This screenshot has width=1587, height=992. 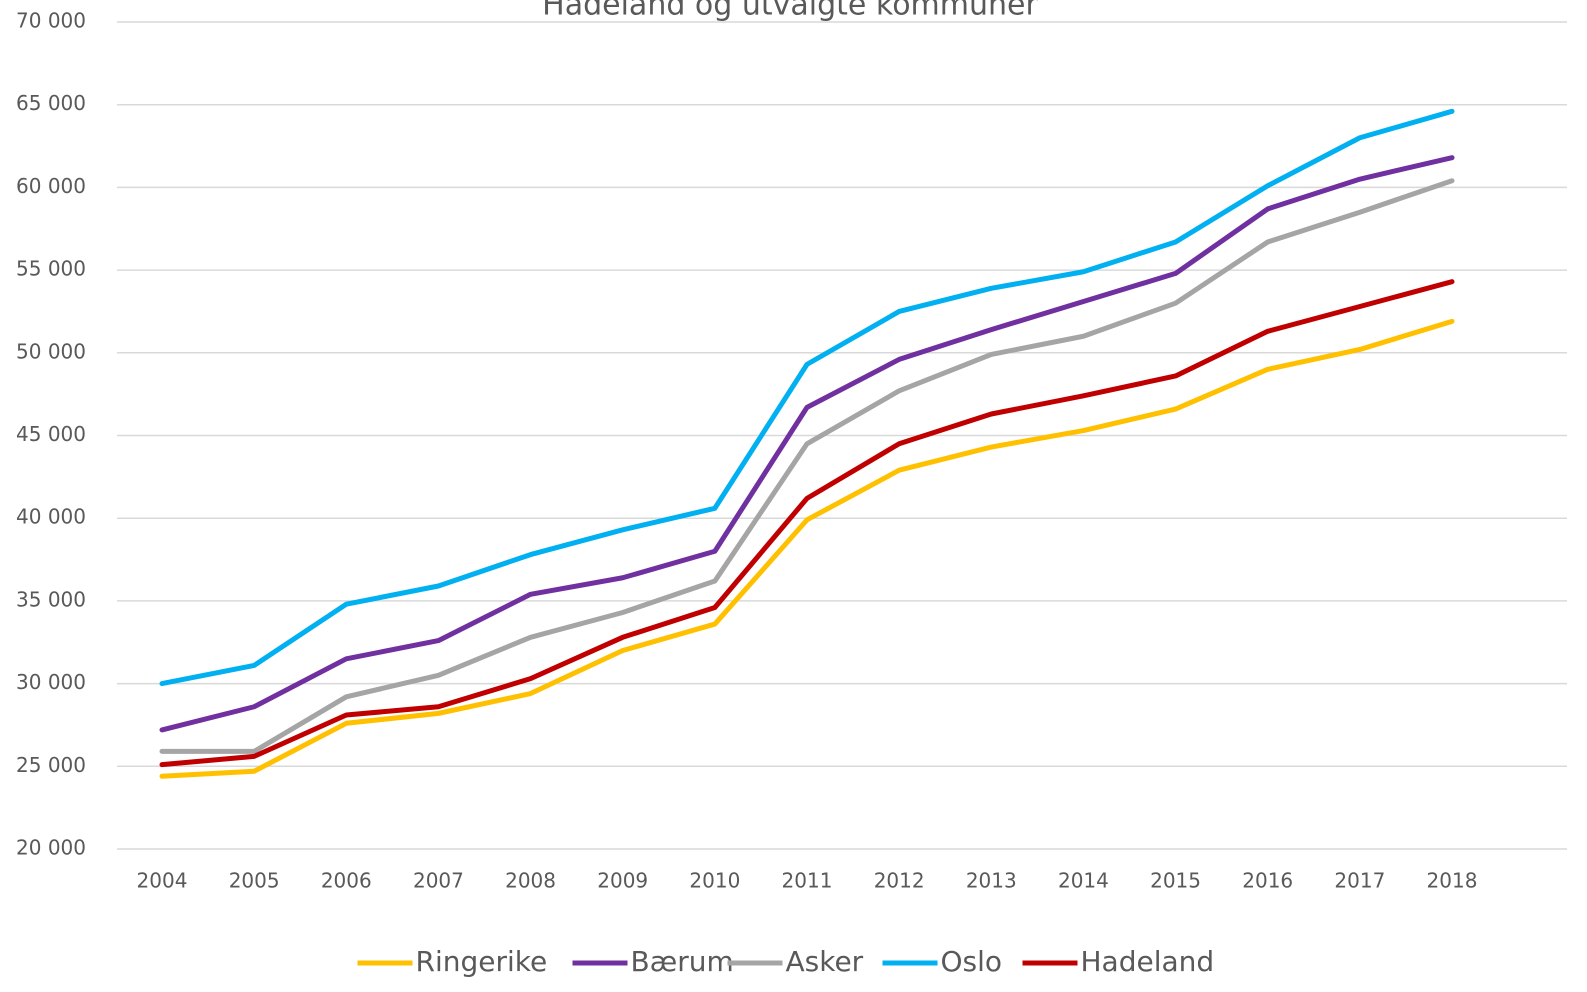 What do you see at coordinates (51, 21) in the screenshot?
I see `y-tick-label: 70 000` at bounding box center [51, 21].